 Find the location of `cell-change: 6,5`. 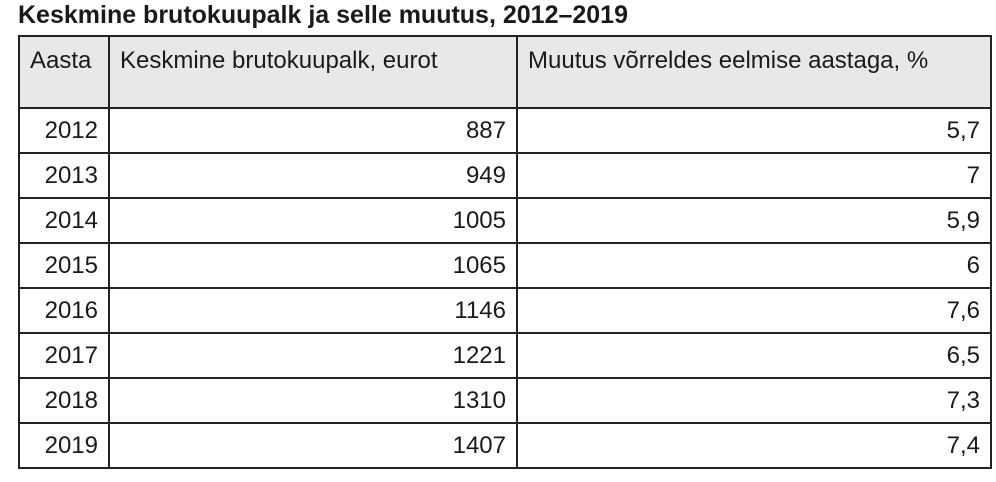

cell-change: 6,5 is located at coordinates (754, 355).